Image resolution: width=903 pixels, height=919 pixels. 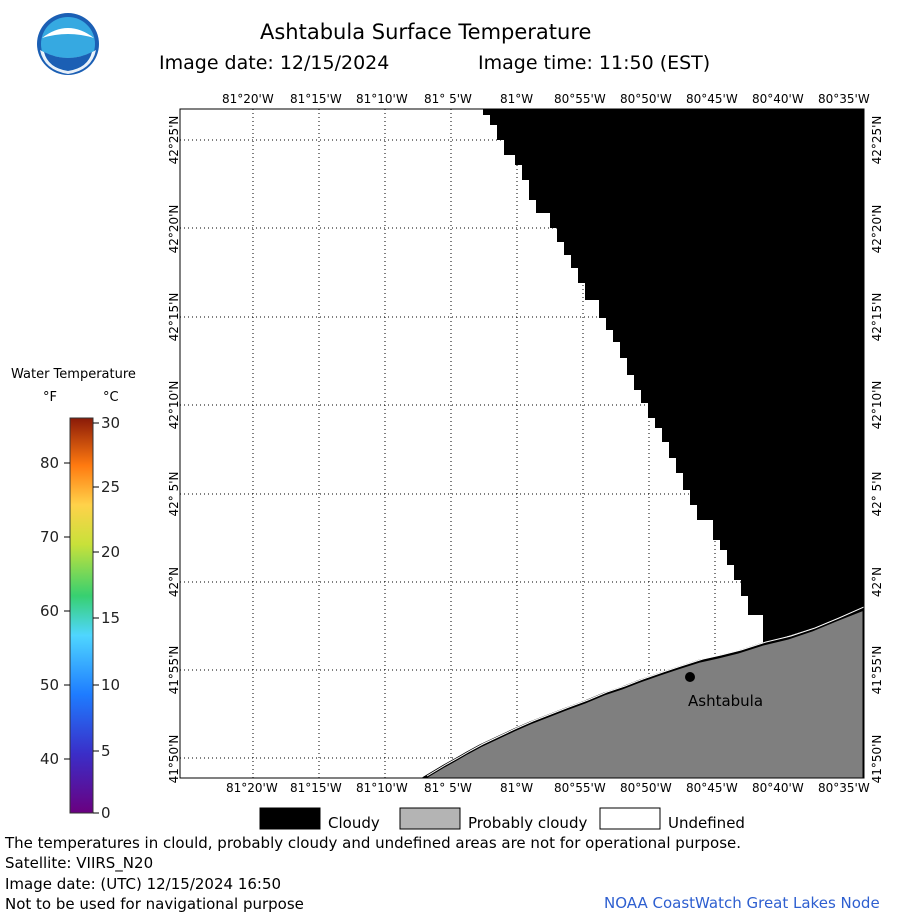 I want to click on lat-label-right: 42°25'N, so click(x=877, y=140).